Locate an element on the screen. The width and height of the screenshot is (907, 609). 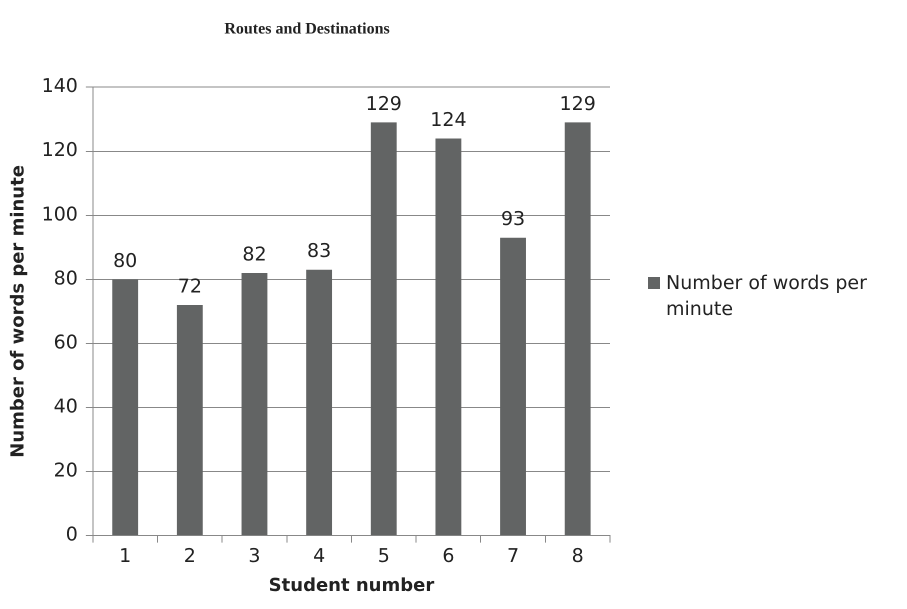
x-tick-label: 8 is located at coordinates (578, 555).